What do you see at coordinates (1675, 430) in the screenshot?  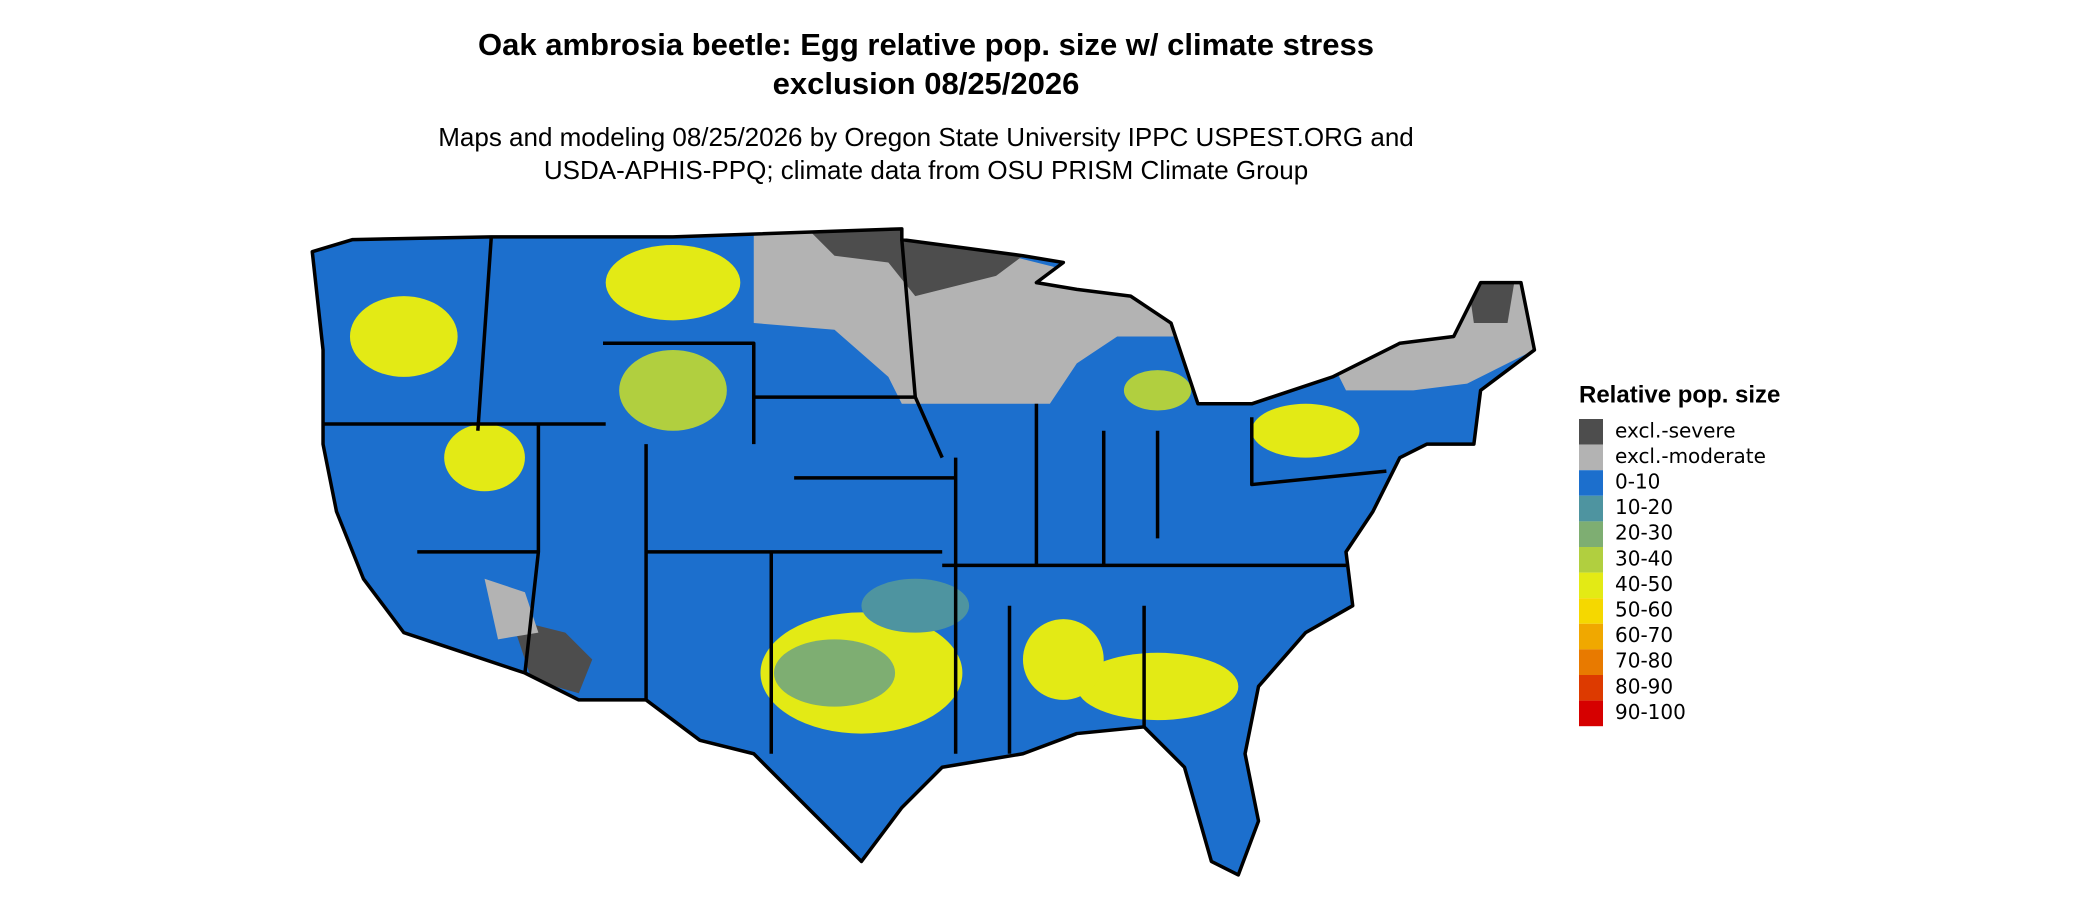 I see `legend-label: excl.-severe` at bounding box center [1675, 430].